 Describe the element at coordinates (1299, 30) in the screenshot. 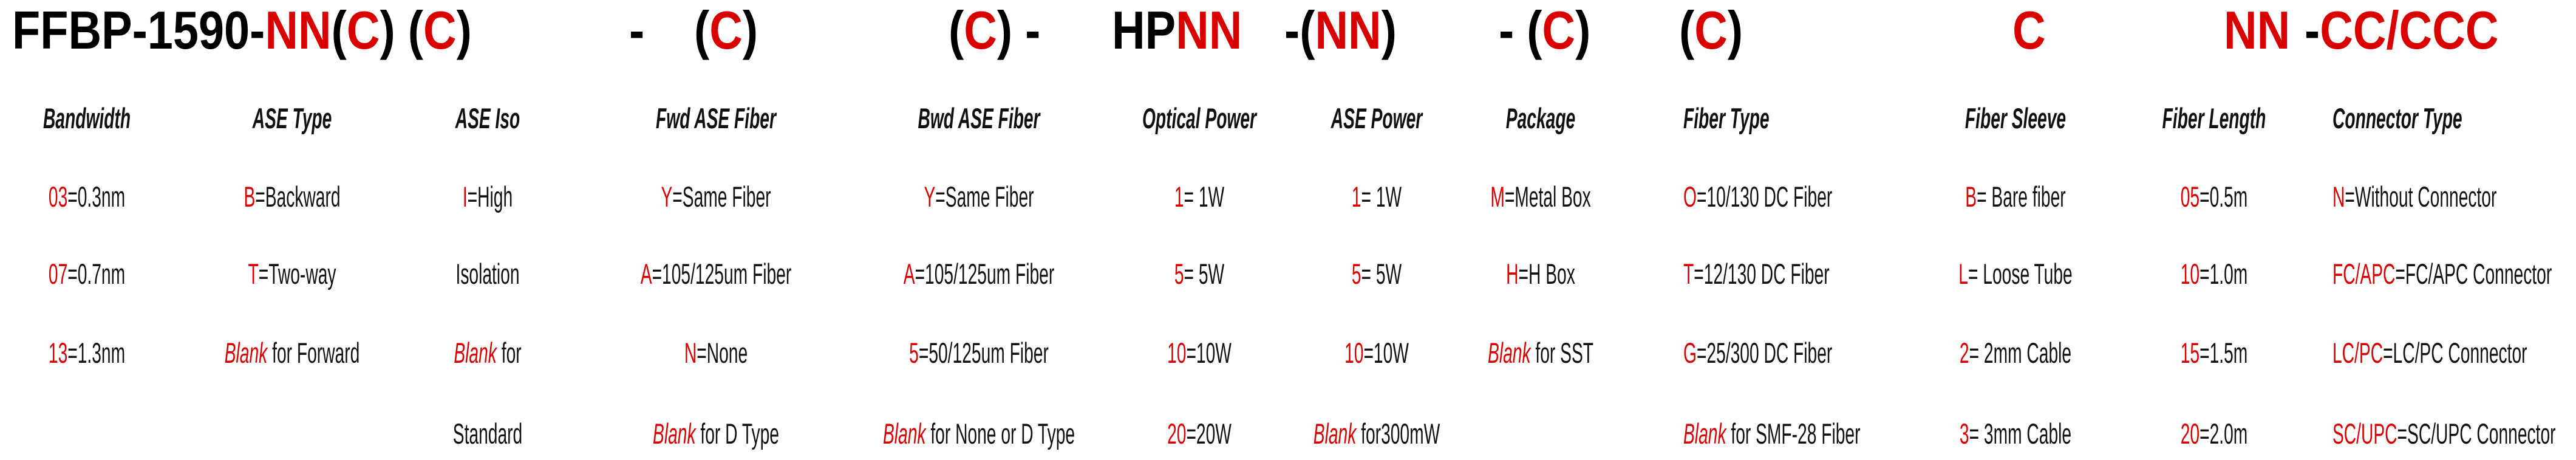

I see `code-literal: -(` at that location.